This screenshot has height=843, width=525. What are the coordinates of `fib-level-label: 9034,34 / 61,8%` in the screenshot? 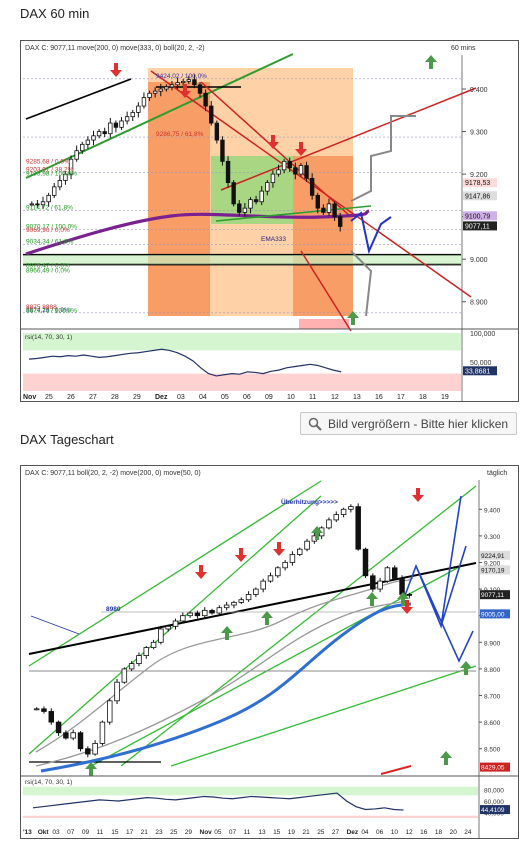 It's located at (50, 242).